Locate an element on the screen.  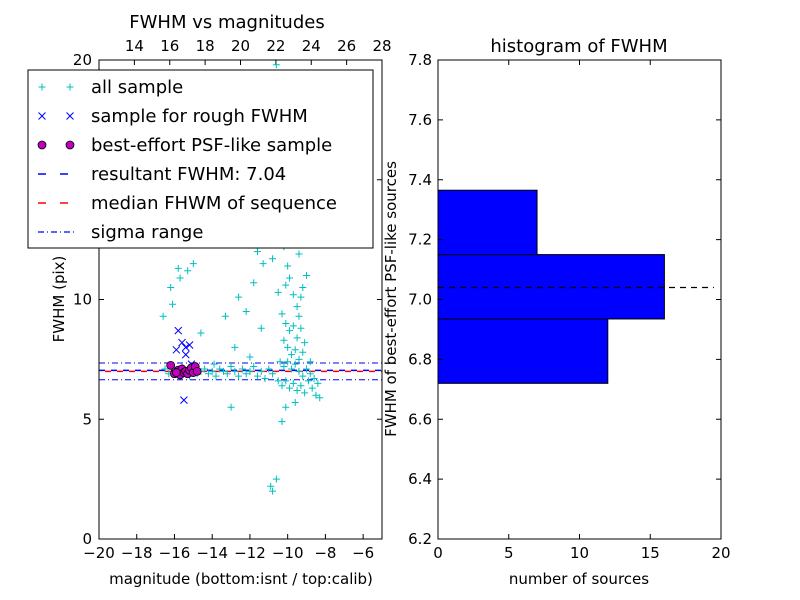
x-tick-label: −10 is located at coordinates (288, 553).